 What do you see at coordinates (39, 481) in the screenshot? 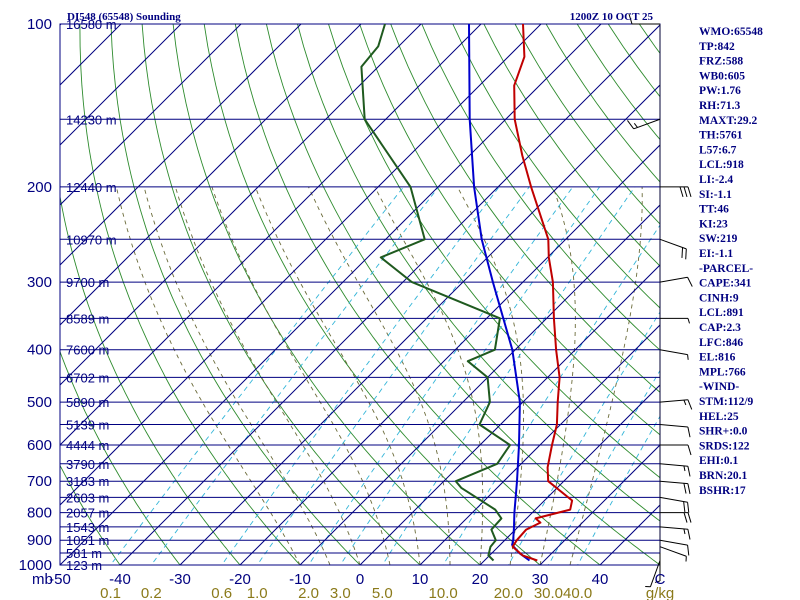
I see `pressure-tick-label: 700` at bounding box center [39, 481].